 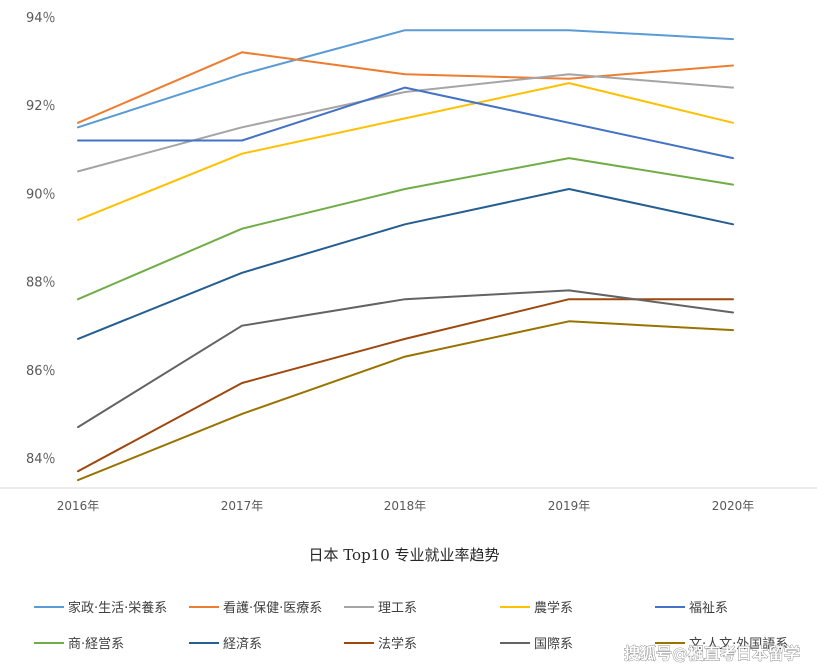 What do you see at coordinates (242, 644) in the screenshot?
I see `legend-label: 経済系` at bounding box center [242, 644].